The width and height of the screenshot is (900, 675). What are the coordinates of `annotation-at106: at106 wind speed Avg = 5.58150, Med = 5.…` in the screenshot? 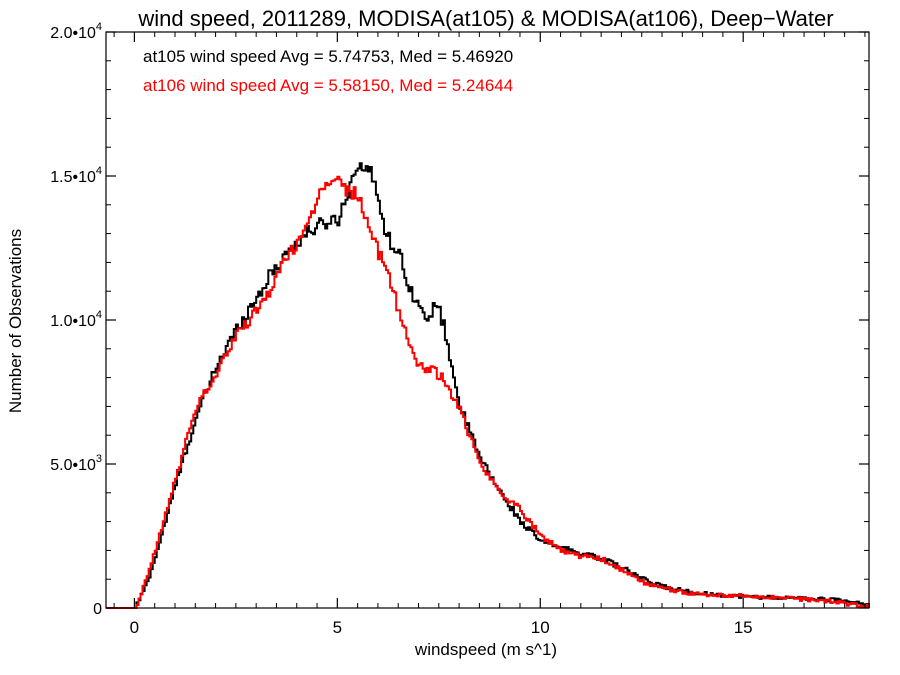 It's located at (328, 85).